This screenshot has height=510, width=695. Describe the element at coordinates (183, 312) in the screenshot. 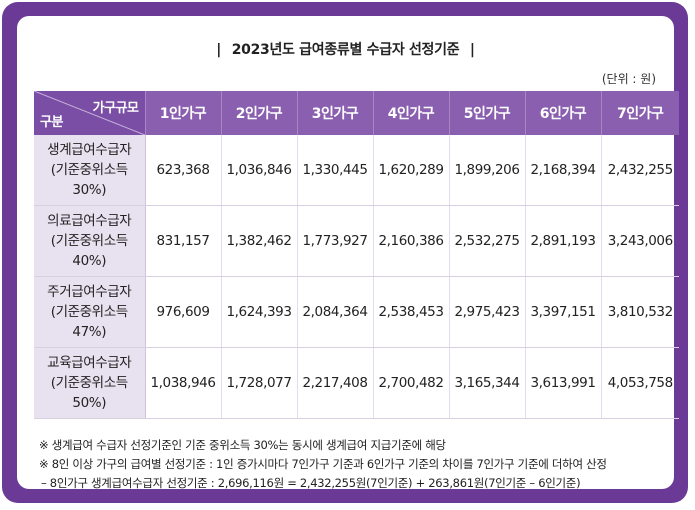

I see `table-cell: 976,609` at that location.